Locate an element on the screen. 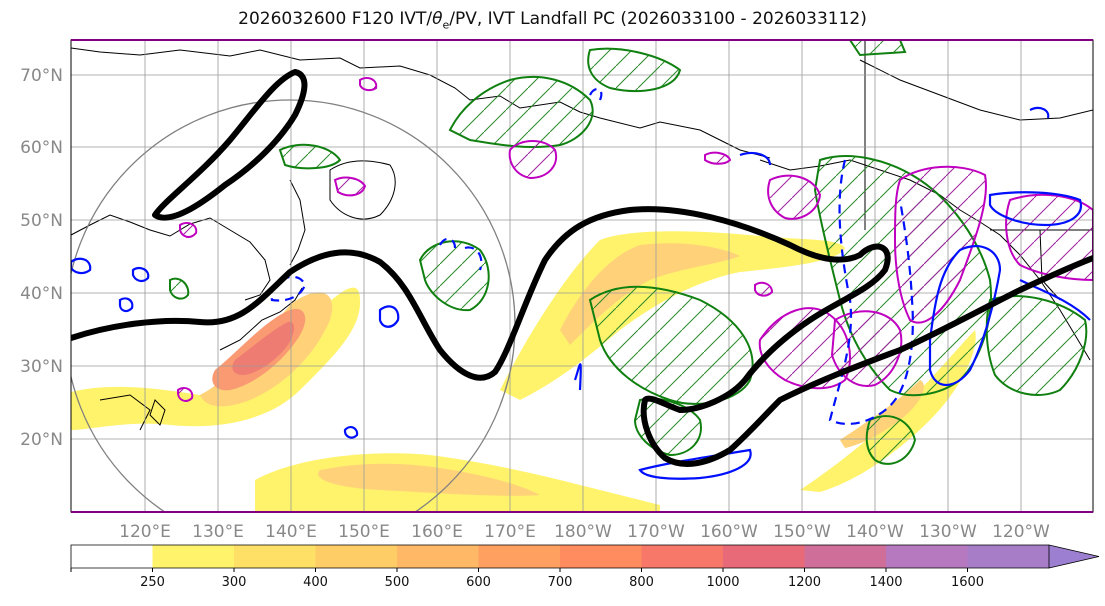 This screenshot has width=1105, height=606. lat-label: 70°N is located at coordinates (41, 76).